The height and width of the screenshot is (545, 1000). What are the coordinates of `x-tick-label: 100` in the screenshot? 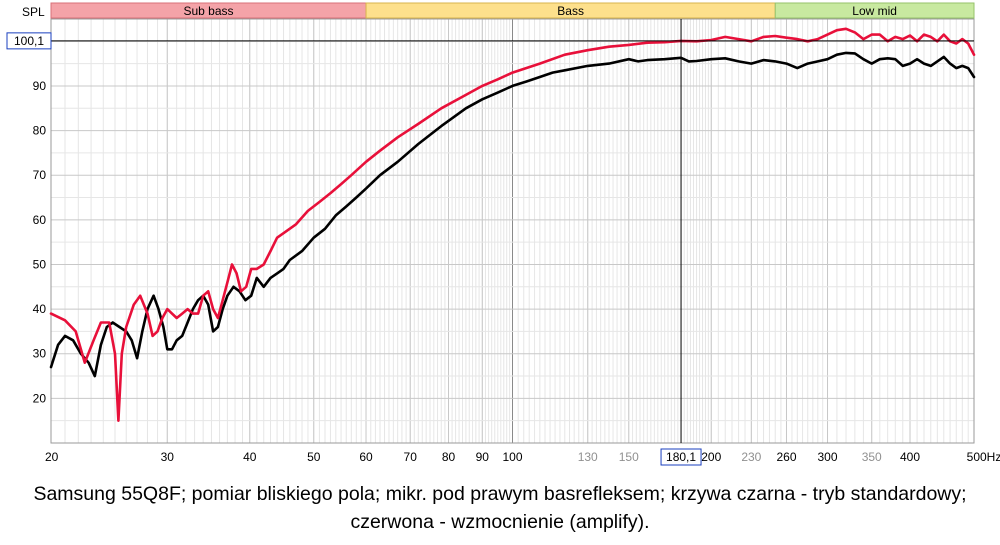 It's located at (512, 457).